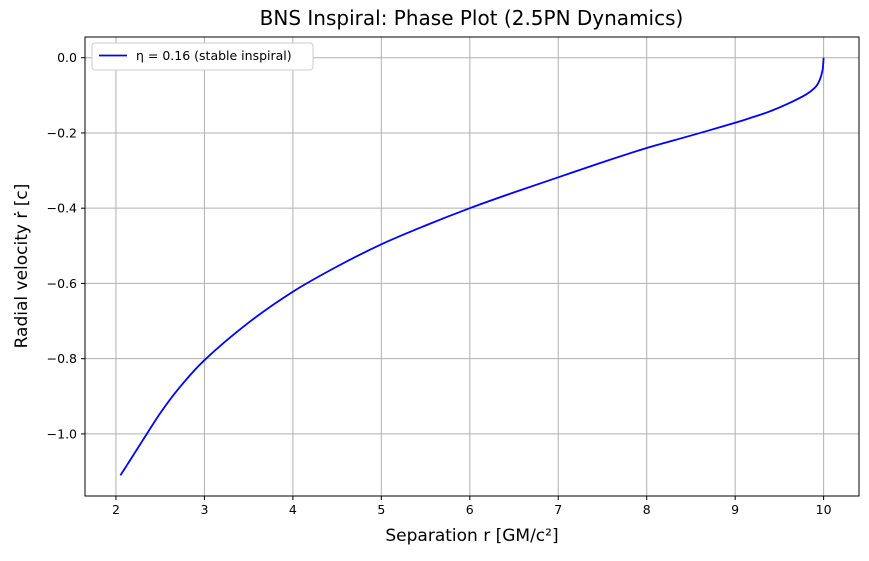 This screenshot has height=561, width=869. What do you see at coordinates (472, 536) in the screenshot?
I see `x-axis-label: Separation r [GM/c²]` at bounding box center [472, 536].